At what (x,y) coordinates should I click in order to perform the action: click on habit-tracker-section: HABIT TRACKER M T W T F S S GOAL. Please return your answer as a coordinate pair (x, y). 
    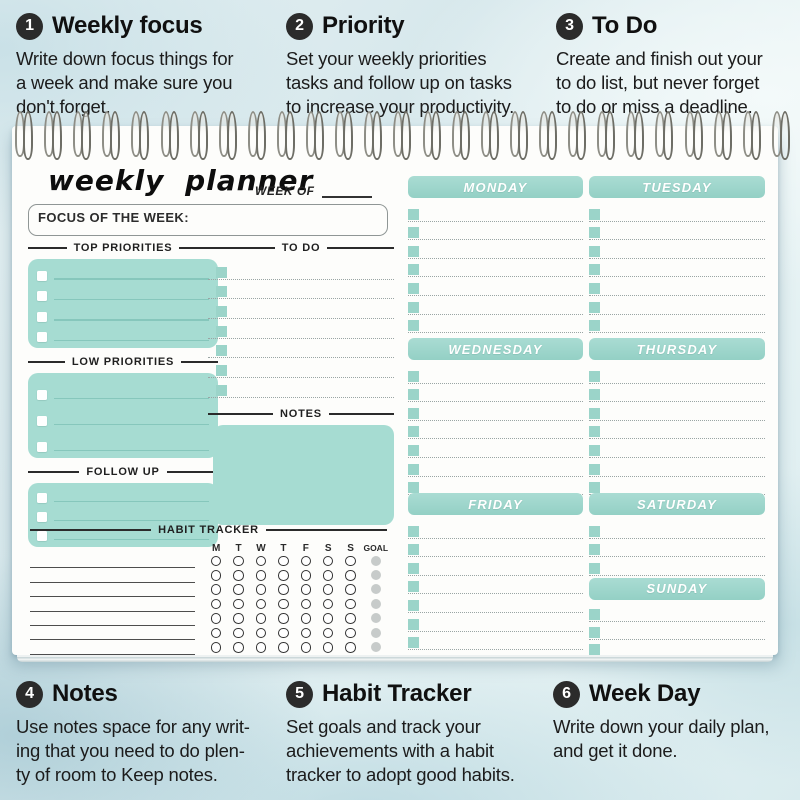
    Looking at the image, I should click on (210, 589).